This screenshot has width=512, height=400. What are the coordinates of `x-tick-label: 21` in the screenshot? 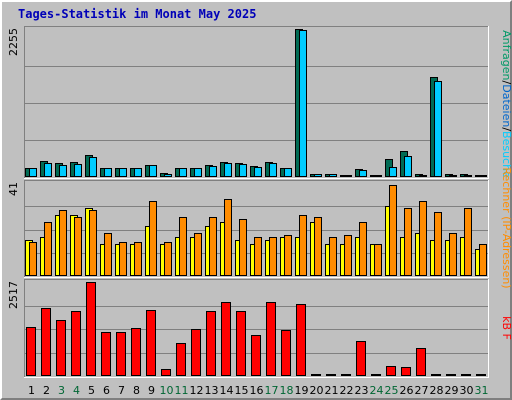 It's located at (332, 390).